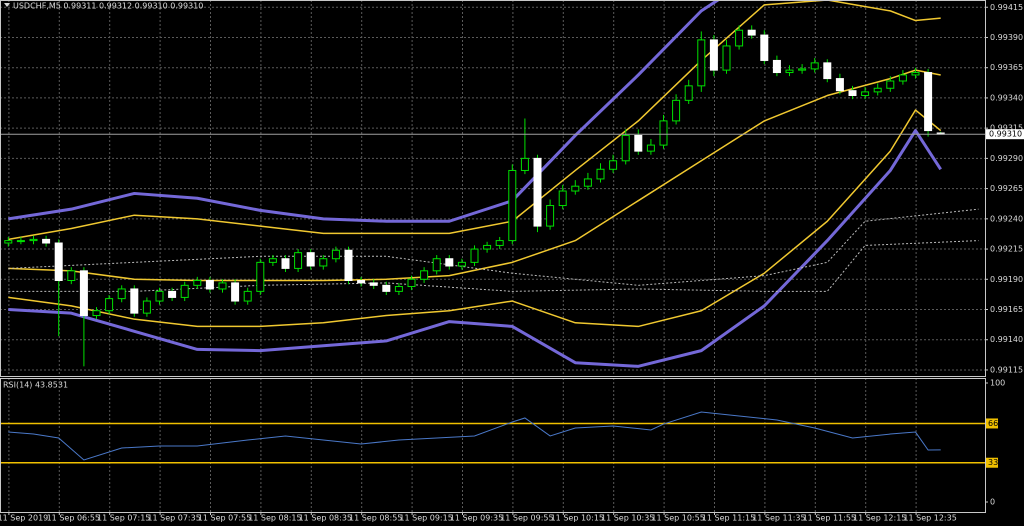 The image size is (1024, 526). Describe the element at coordinates (1006, 339) in the screenshot. I see `y-tick-label: 0.99140` at that location.